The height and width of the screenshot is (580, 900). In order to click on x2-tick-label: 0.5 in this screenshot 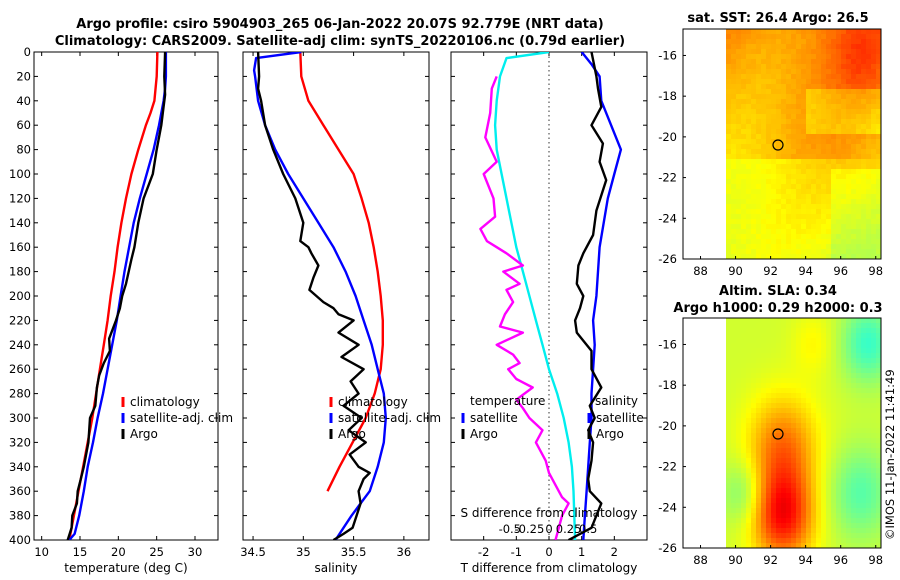, I will do `click(588, 529)`.